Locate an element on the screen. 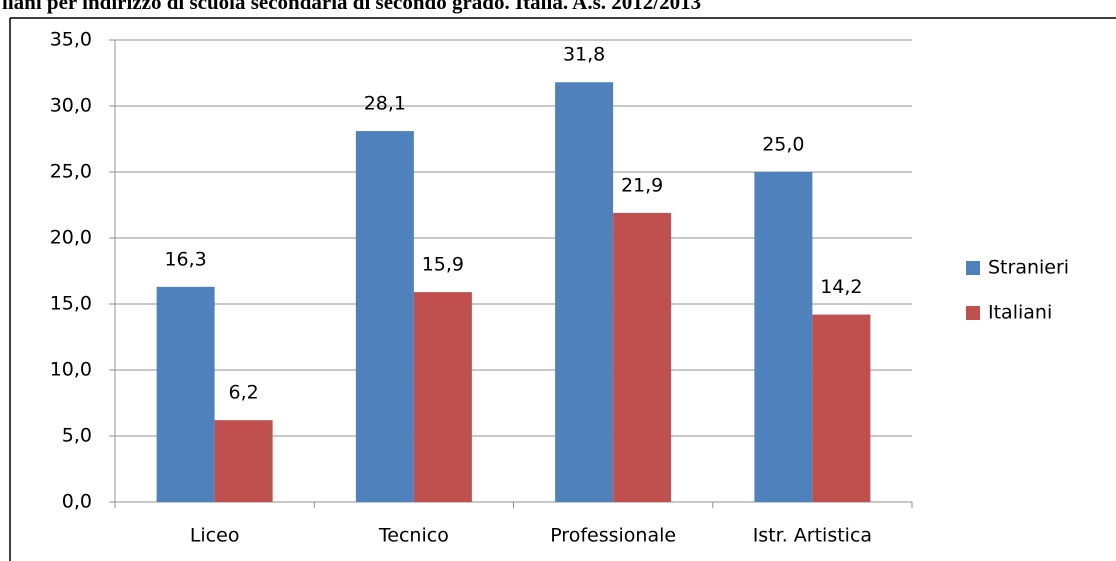  y-tick-label: 25,0 is located at coordinates (71, 172).